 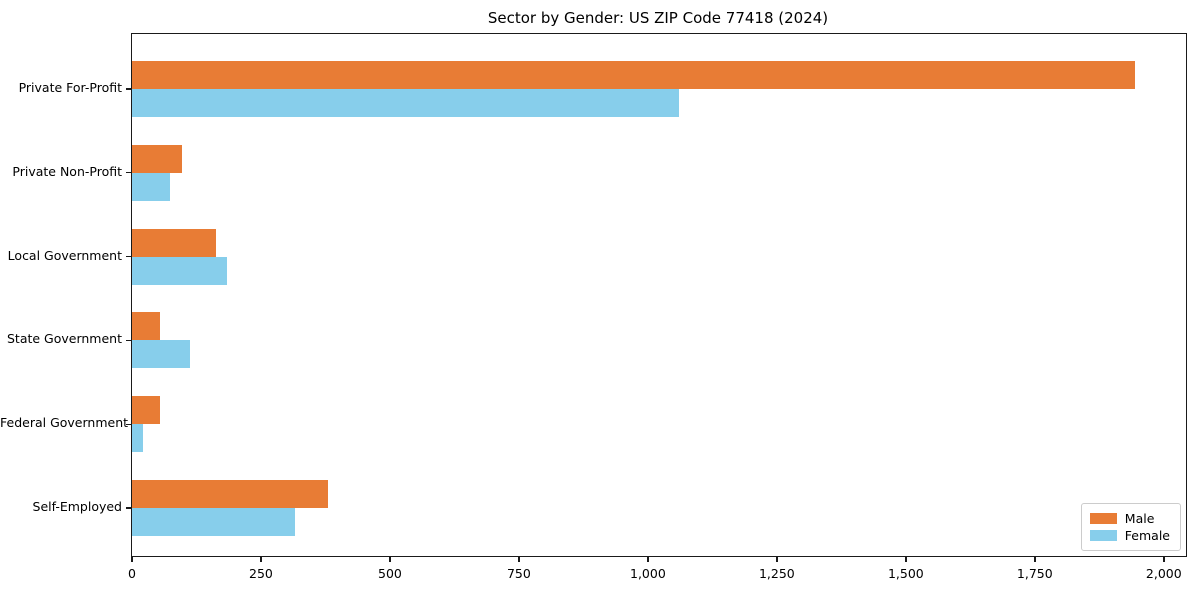 What do you see at coordinates (518, 573) in the screenshot?
I see `x-tick-label-3: 750` at bounding box center [518, 573].